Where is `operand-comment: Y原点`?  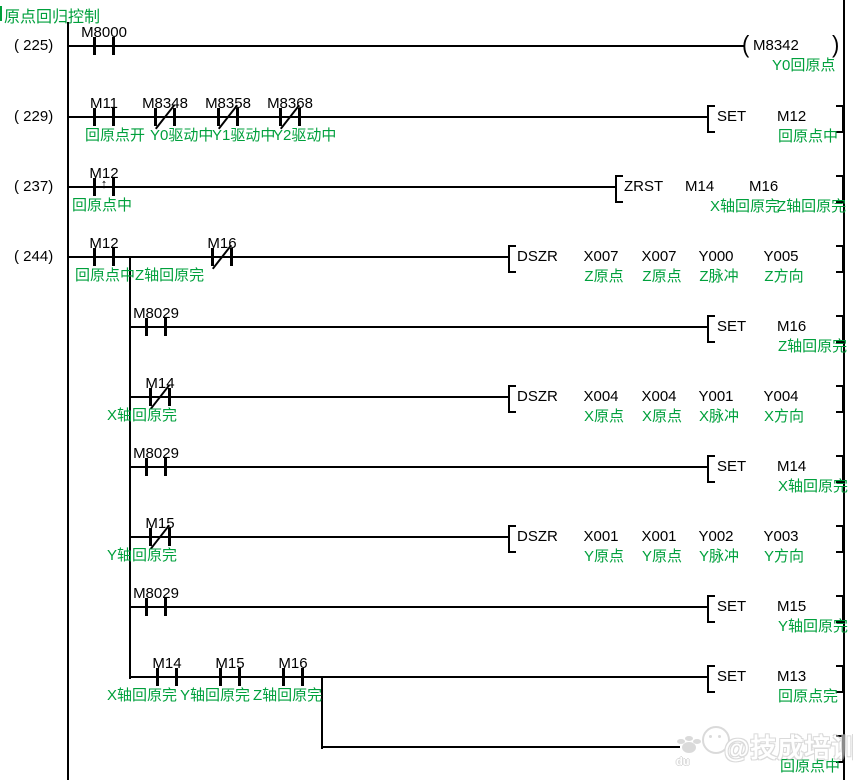
operand-comment: Y原点 is located at coordinates (662, 556).